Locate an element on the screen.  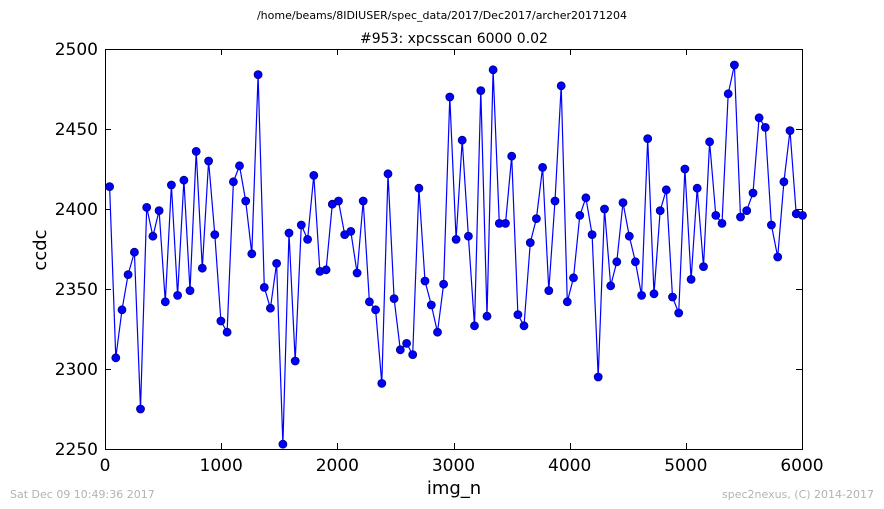
y-tick-label: 2400 is located at coordinates (76, 210).